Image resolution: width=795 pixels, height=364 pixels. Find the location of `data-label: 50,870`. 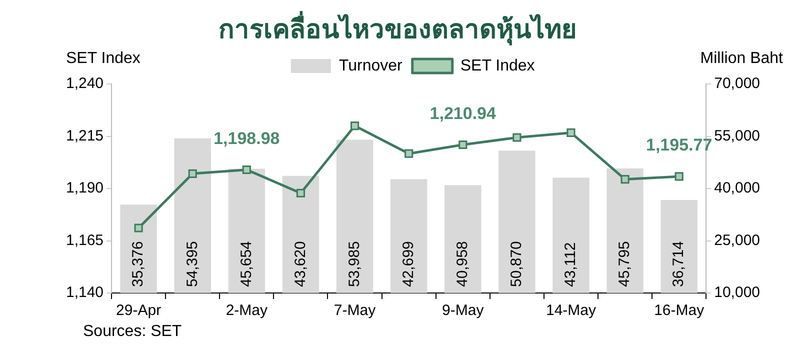

data-label: 50,870 is located at coordinates (517, 264).